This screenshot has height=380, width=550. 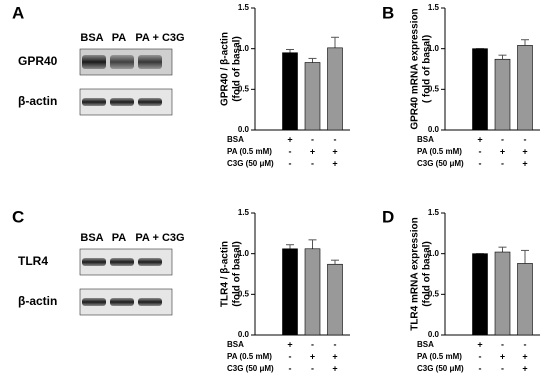 I want to click on blot-label: GPR40, so click(x=38, y=61).